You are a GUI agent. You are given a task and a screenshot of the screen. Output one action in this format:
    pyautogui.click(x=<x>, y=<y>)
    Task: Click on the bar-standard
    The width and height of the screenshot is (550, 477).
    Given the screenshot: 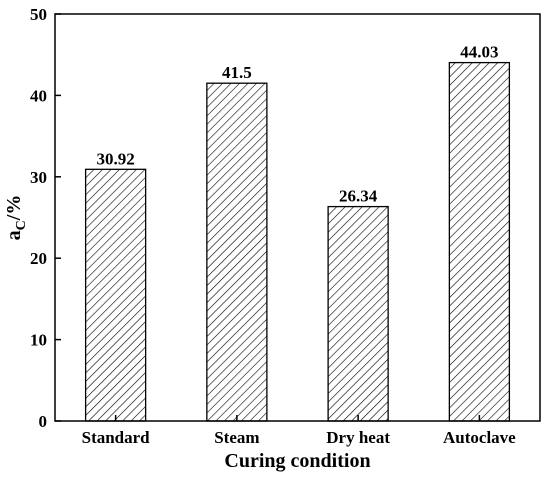 What is the action you would take?
    pyautogui.click(x=115, y=295)
    